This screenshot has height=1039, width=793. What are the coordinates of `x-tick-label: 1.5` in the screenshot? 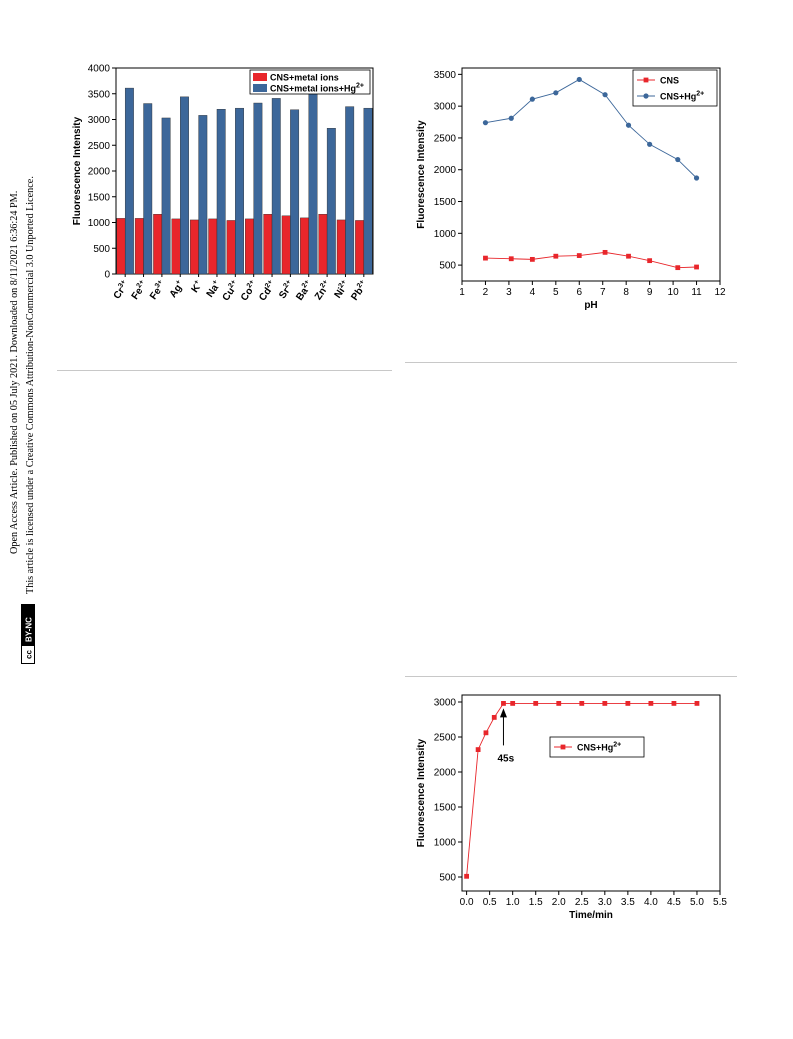 It's located at (536, 902).